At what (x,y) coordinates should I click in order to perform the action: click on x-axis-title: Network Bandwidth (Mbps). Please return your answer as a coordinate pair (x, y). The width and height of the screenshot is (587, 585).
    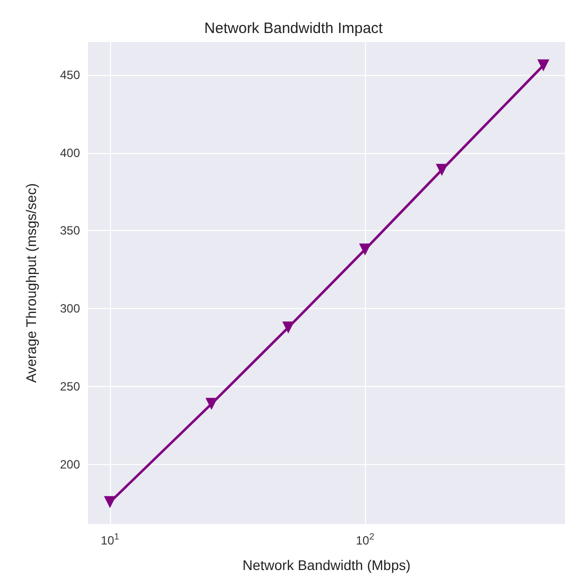
    Looking at the image, I should click on (326, 565).